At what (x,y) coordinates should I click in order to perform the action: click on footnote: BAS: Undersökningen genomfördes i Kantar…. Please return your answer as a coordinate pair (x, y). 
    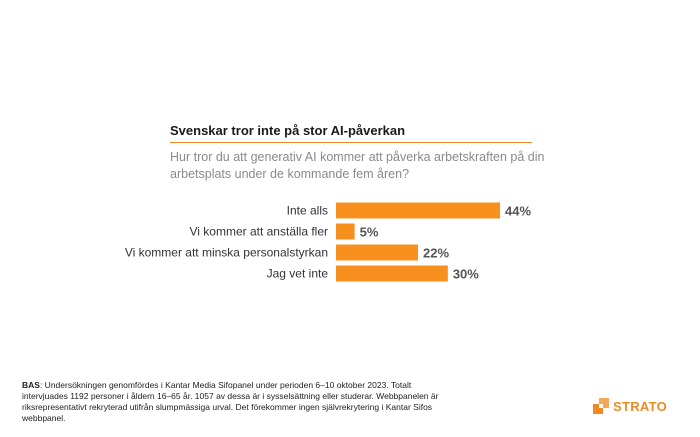
    Looking at the image, I should click on (232, 402).